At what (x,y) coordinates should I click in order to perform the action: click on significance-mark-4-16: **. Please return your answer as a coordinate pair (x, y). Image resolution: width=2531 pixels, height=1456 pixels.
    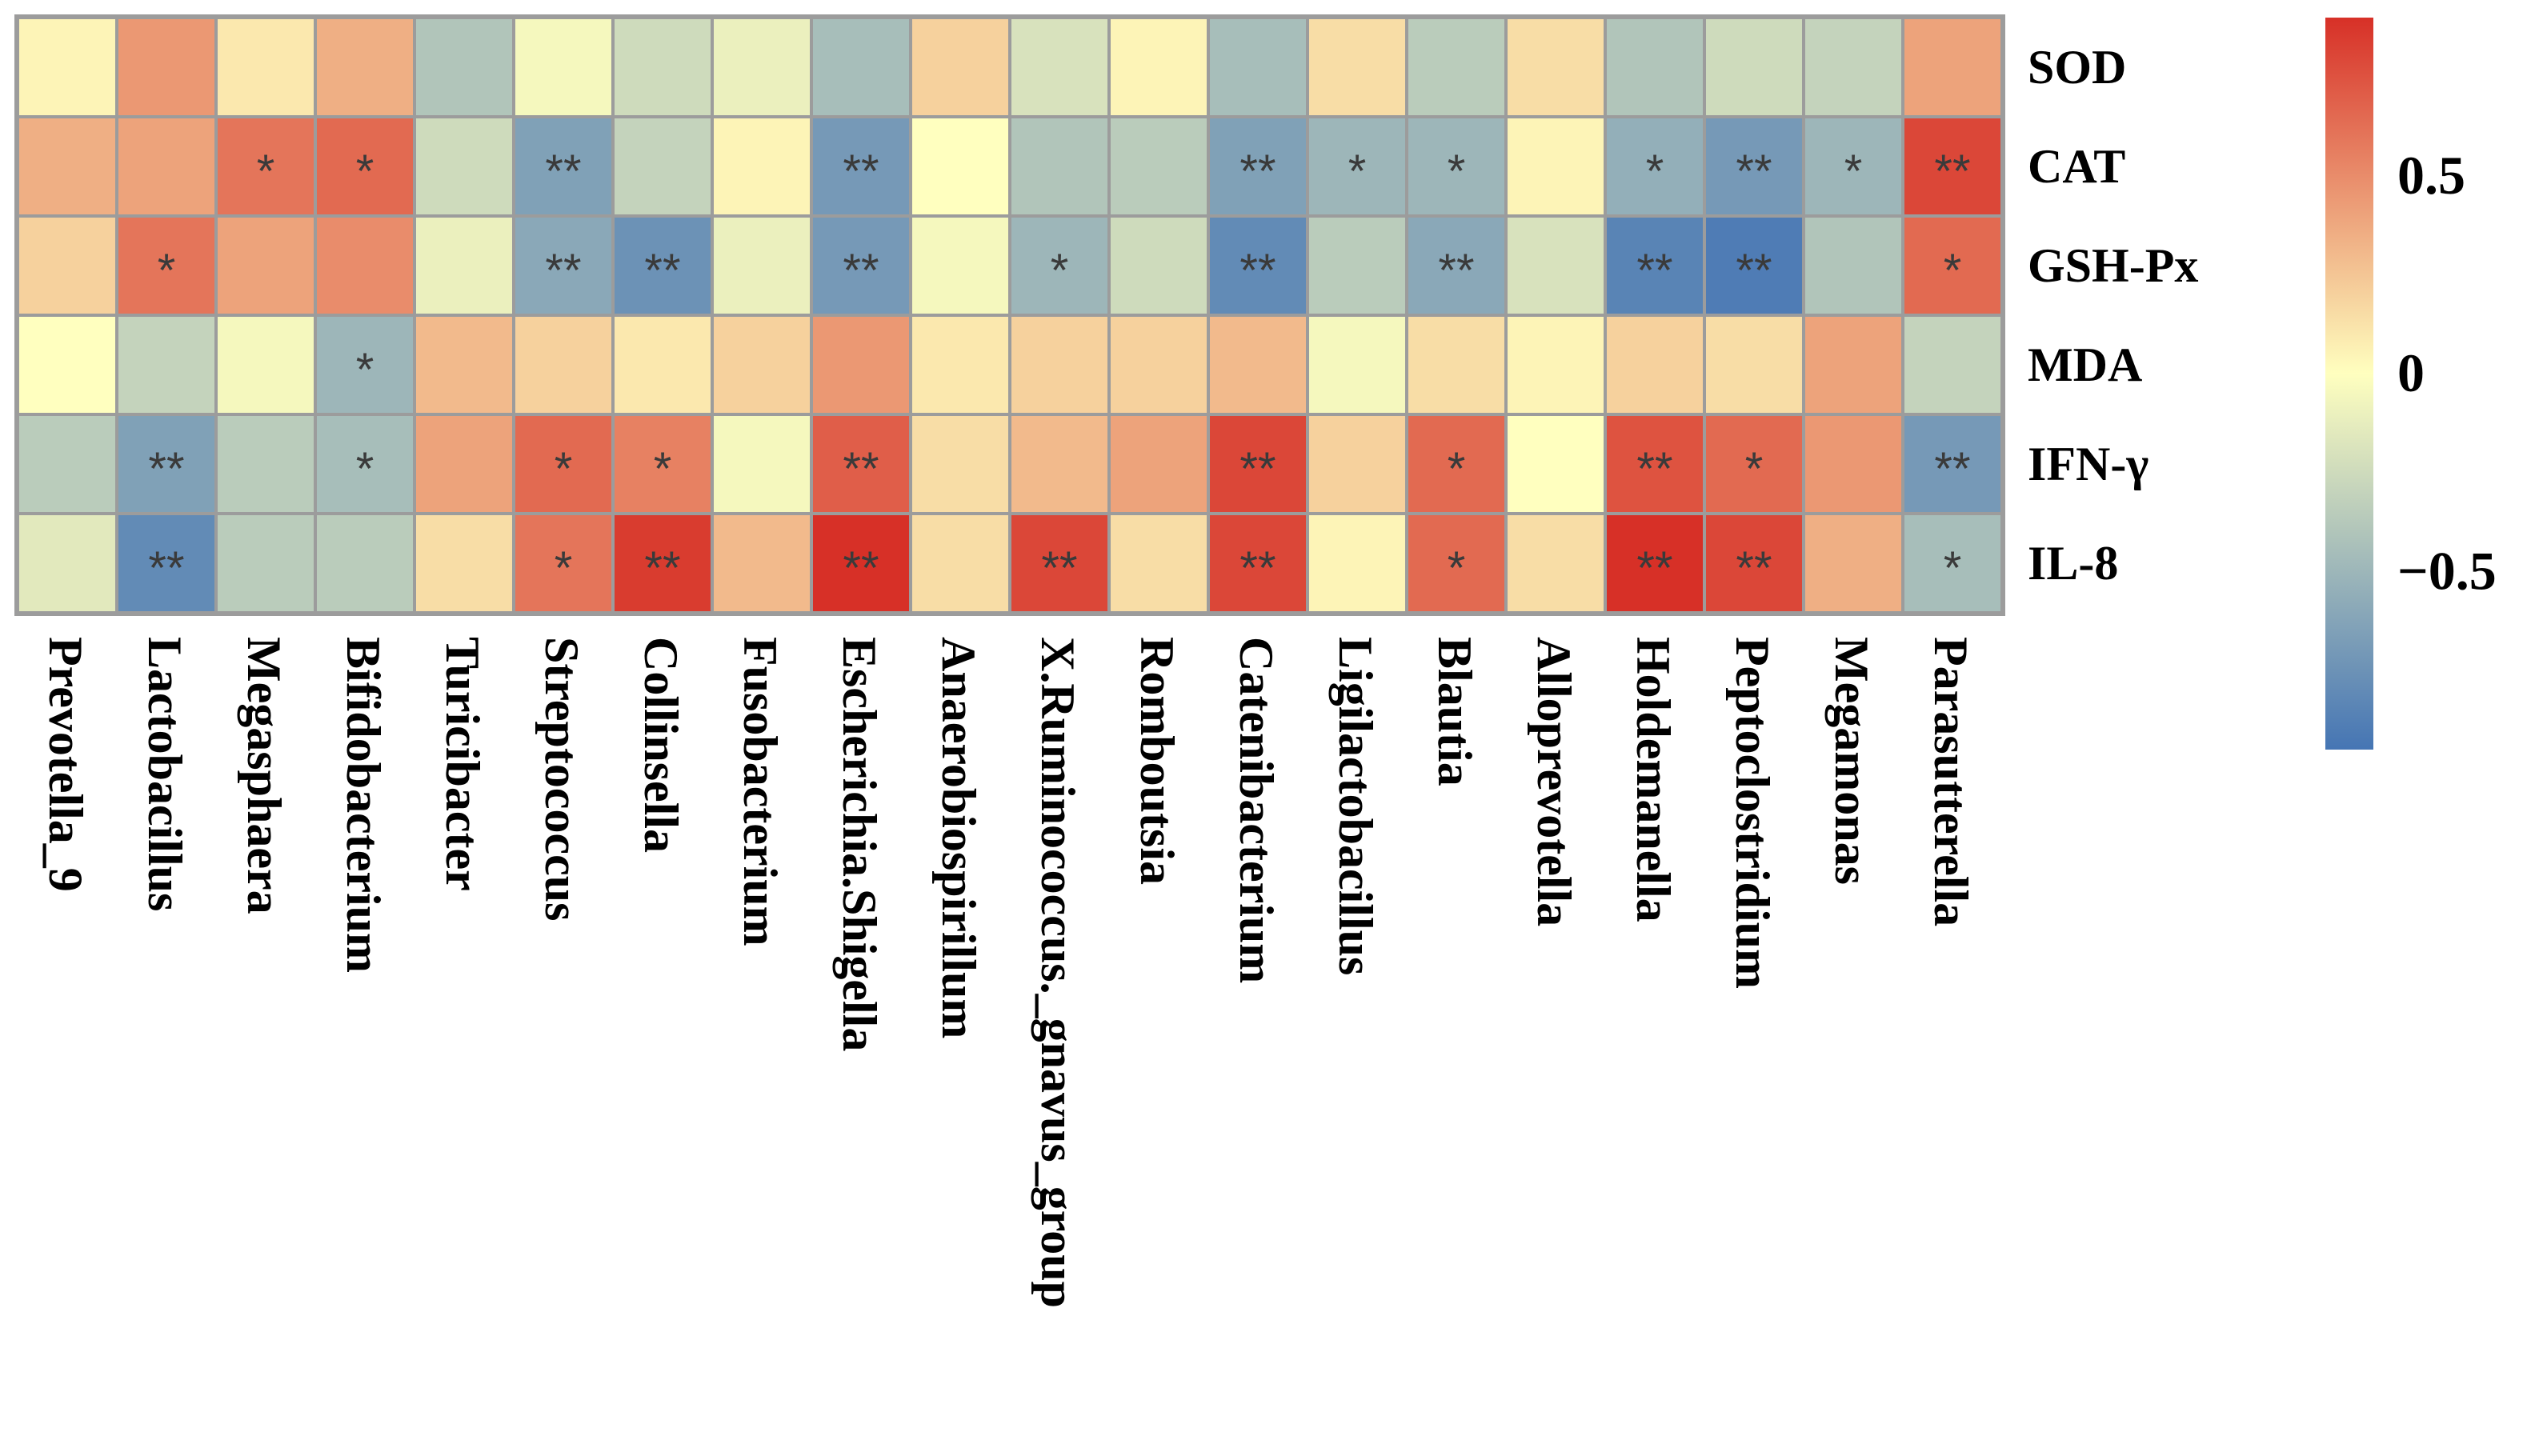
    Looking at the image, I should click on (1654, 469).